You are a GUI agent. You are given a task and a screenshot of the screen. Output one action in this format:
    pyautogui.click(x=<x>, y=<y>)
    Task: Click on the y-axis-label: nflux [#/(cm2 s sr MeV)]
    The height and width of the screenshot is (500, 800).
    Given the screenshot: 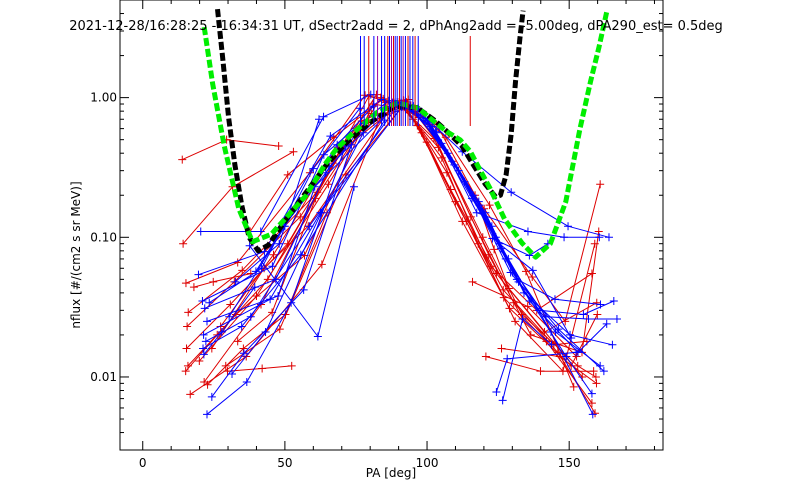 What is the action you would take?
    pyautogui.click(x=76, y=254)
    